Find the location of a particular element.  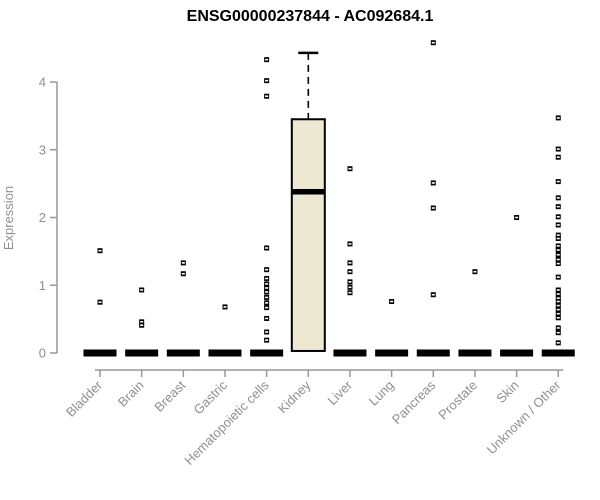

collapsed-box-pancreas is located at coordinates (433, 353).